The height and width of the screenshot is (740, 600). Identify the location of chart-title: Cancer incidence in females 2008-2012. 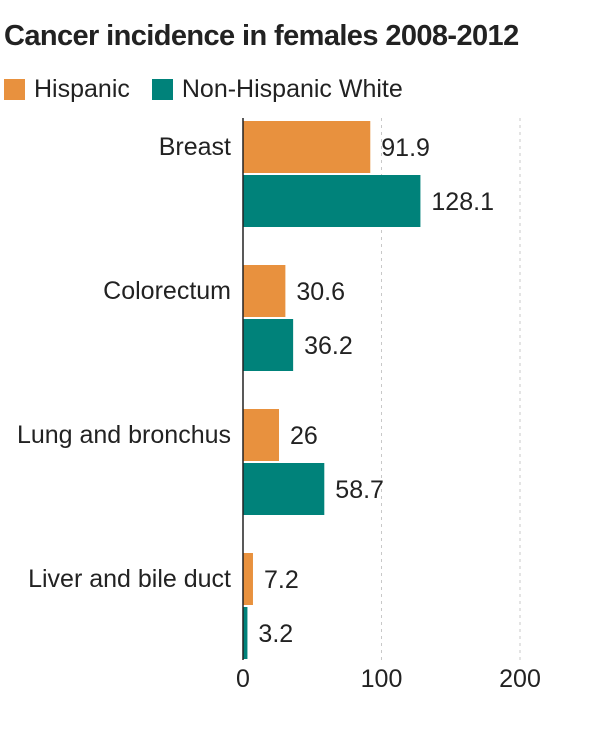
(261, 36).